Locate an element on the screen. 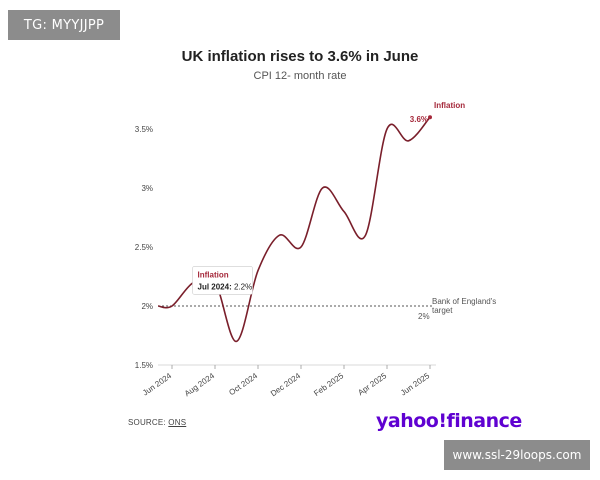  tooltip-values: Jul 2024: 2.2% is located at coordinates (225, 286).